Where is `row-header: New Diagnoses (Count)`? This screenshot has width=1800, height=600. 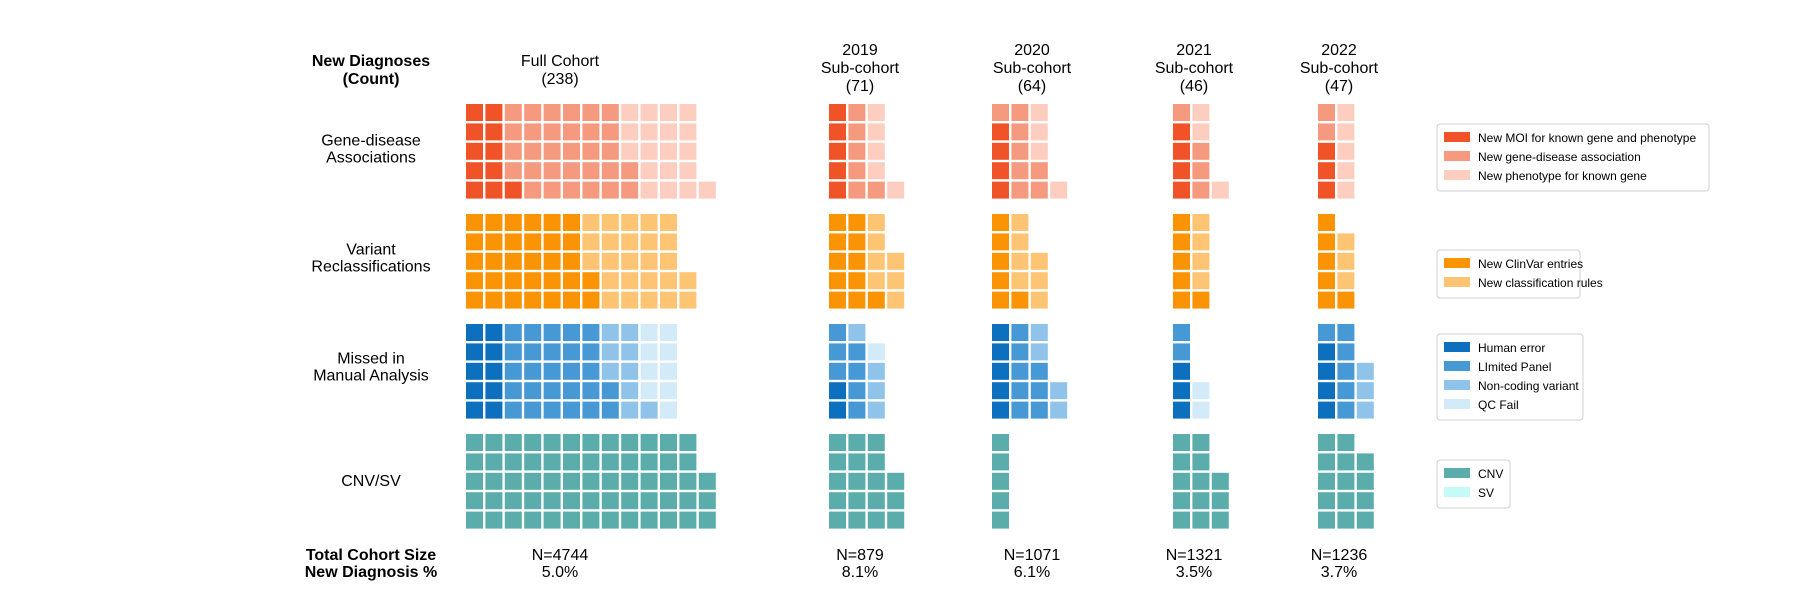
row-header: New Diagnoses (Count) is located at coordinates (371, 70).